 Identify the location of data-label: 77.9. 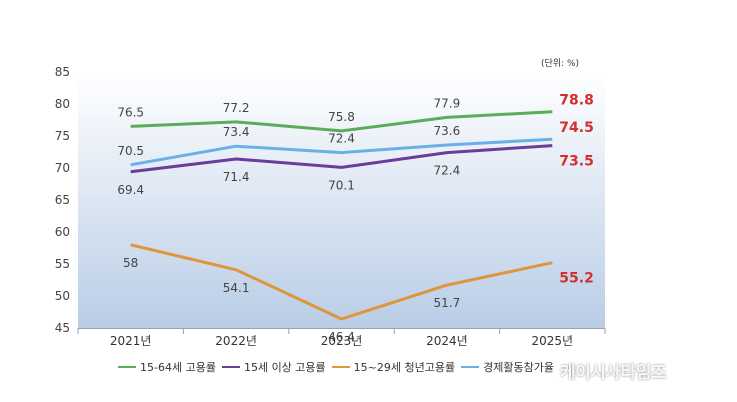
(447, 103).